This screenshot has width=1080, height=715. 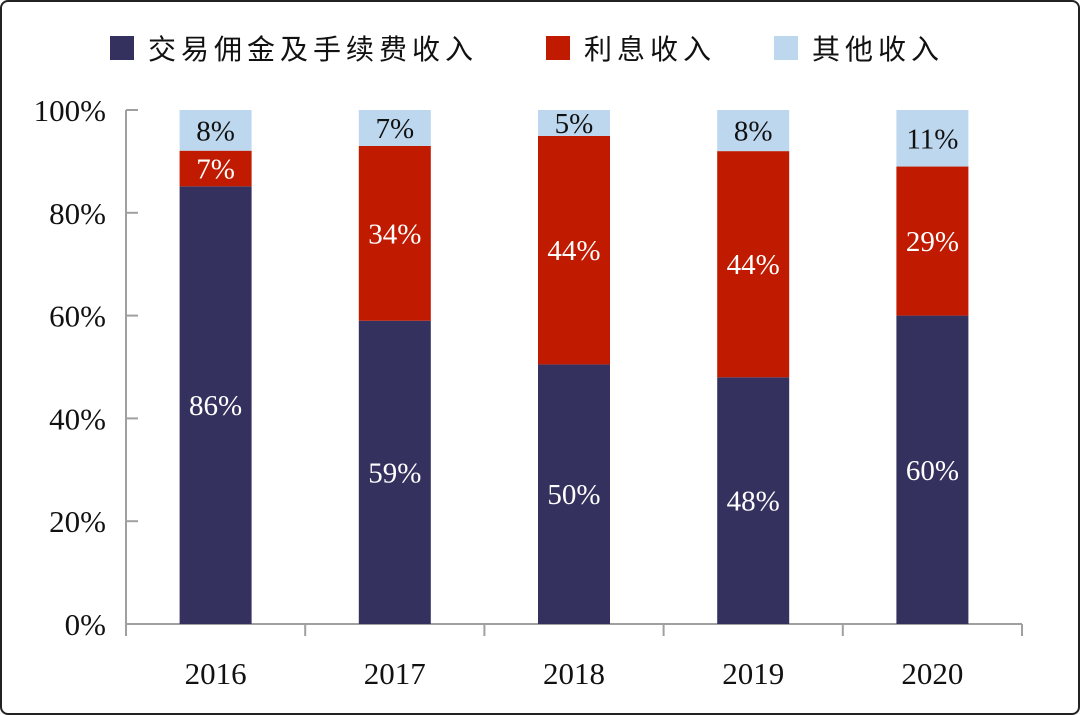 I want to click on data-label: 5%, so click(x=574, y=124).